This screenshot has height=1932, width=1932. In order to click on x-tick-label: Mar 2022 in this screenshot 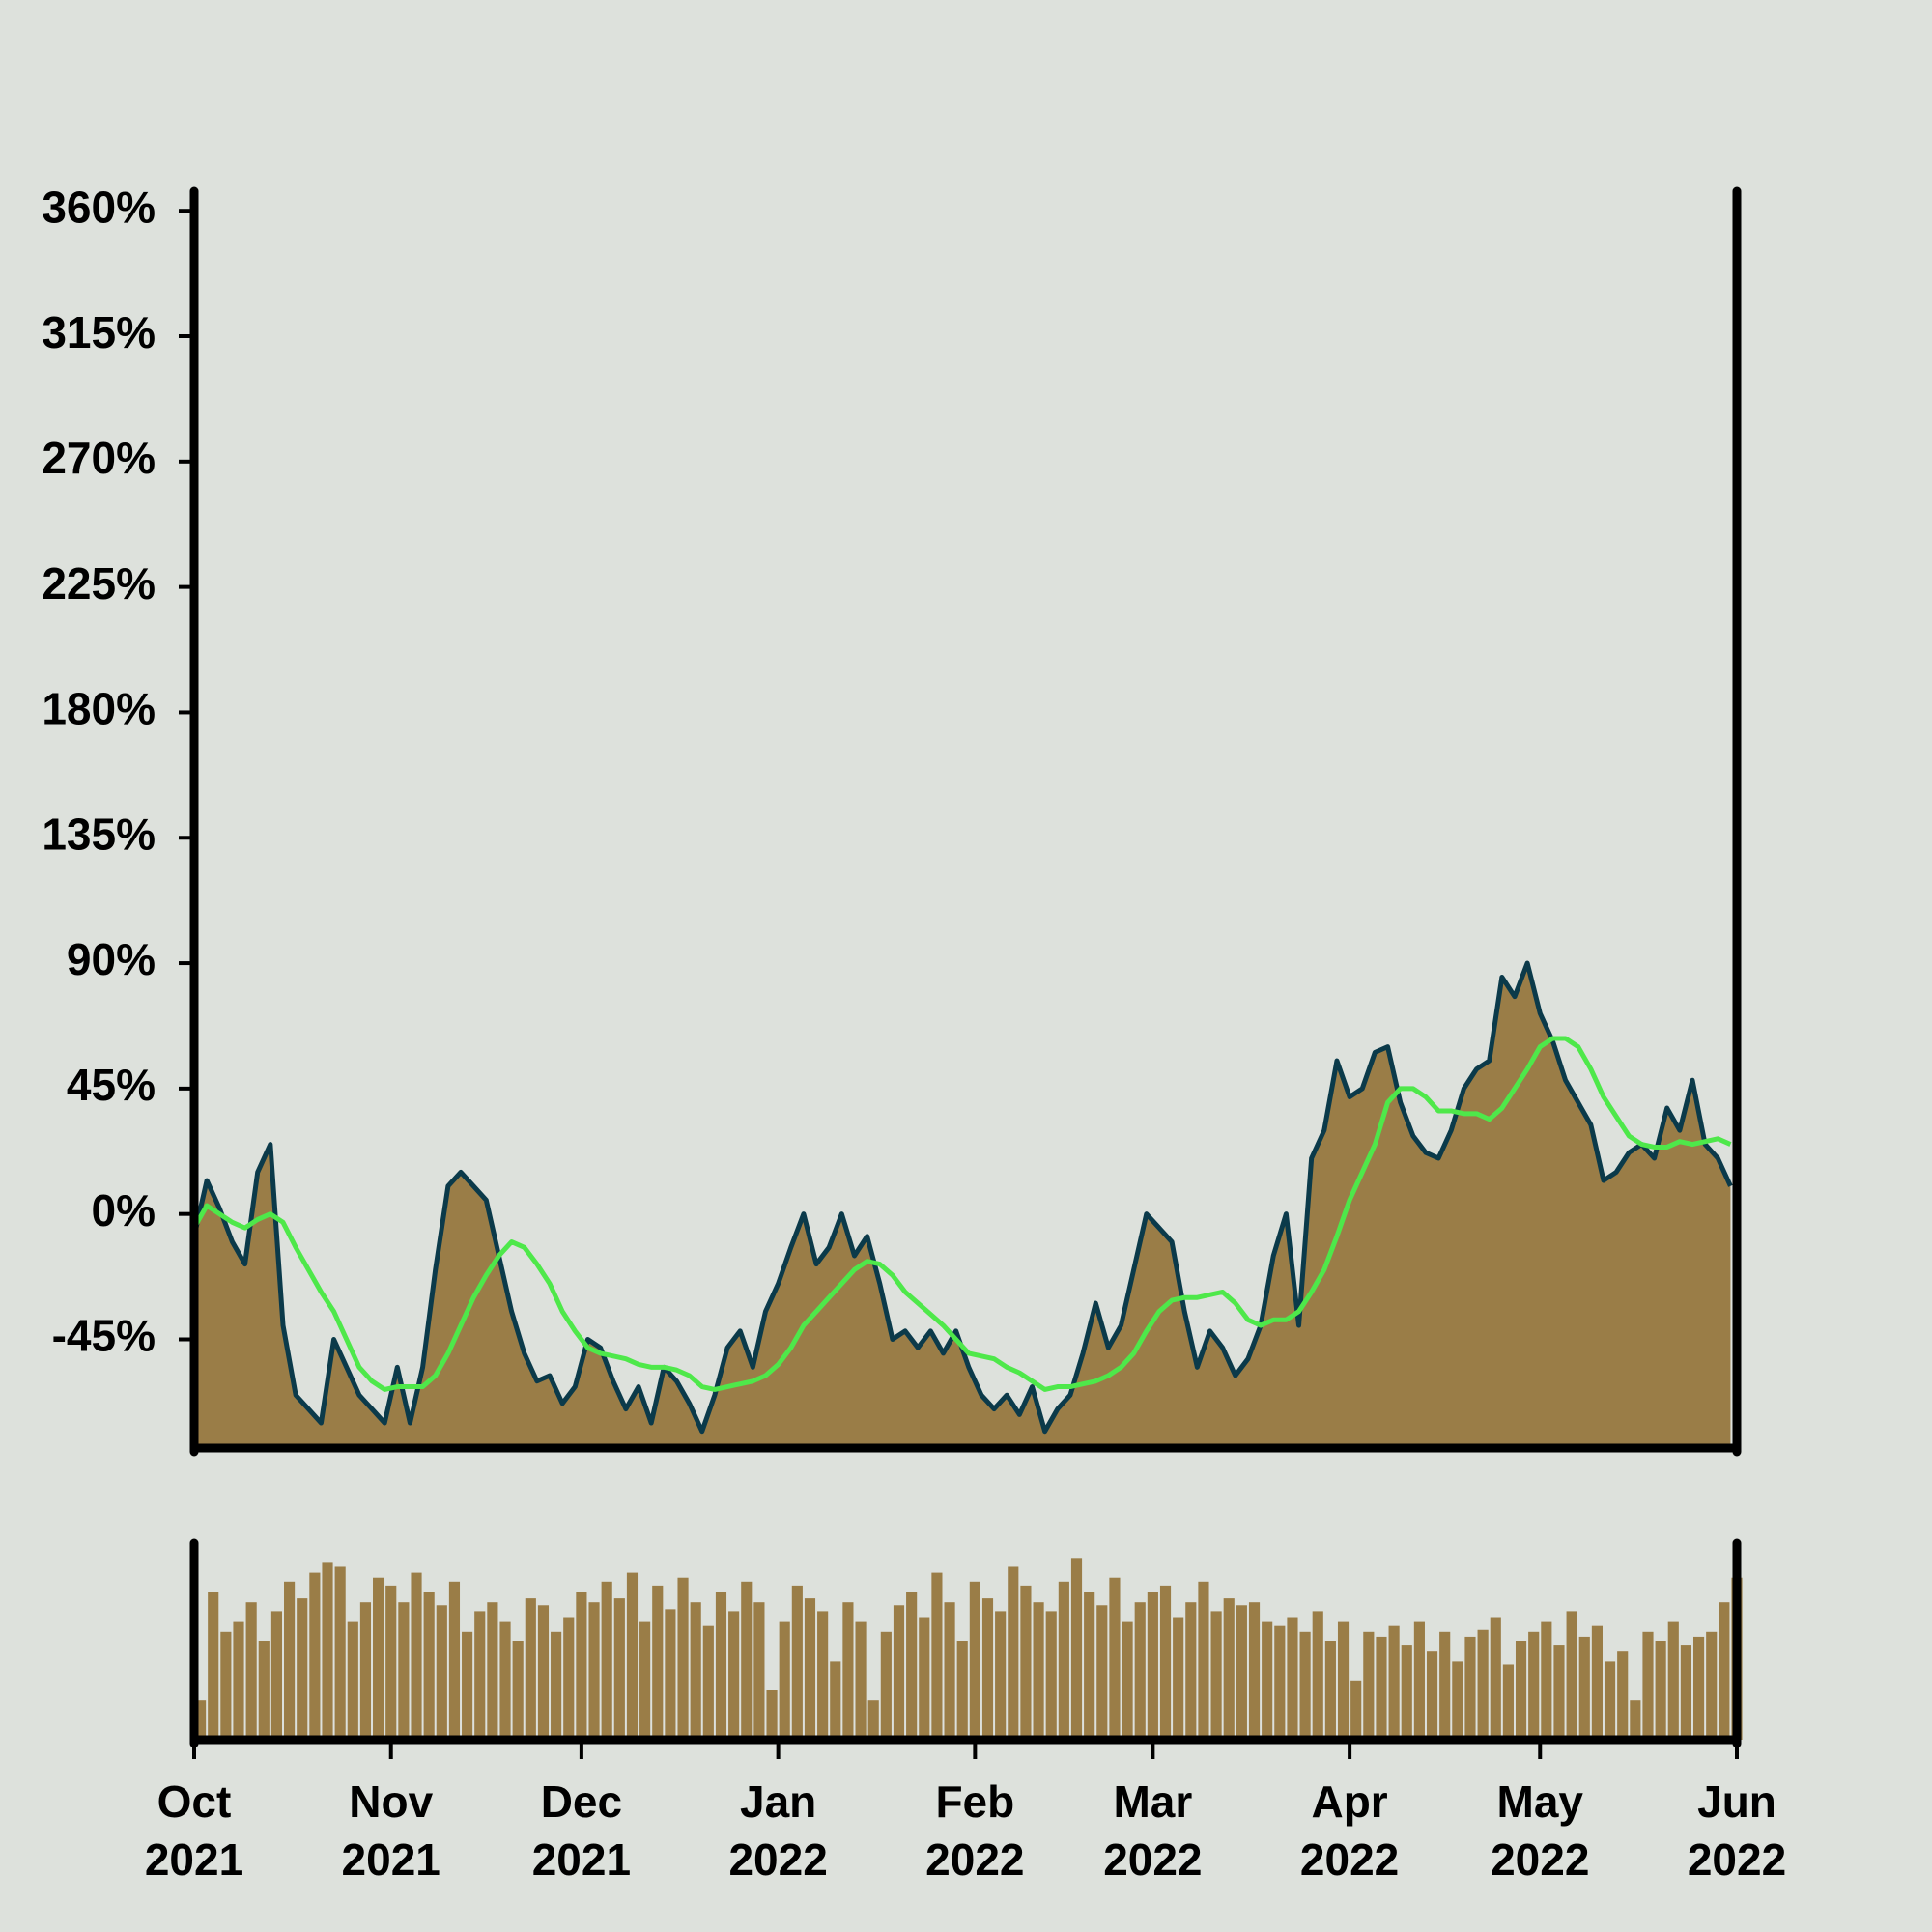, I will do `click(1153, 1830)`.